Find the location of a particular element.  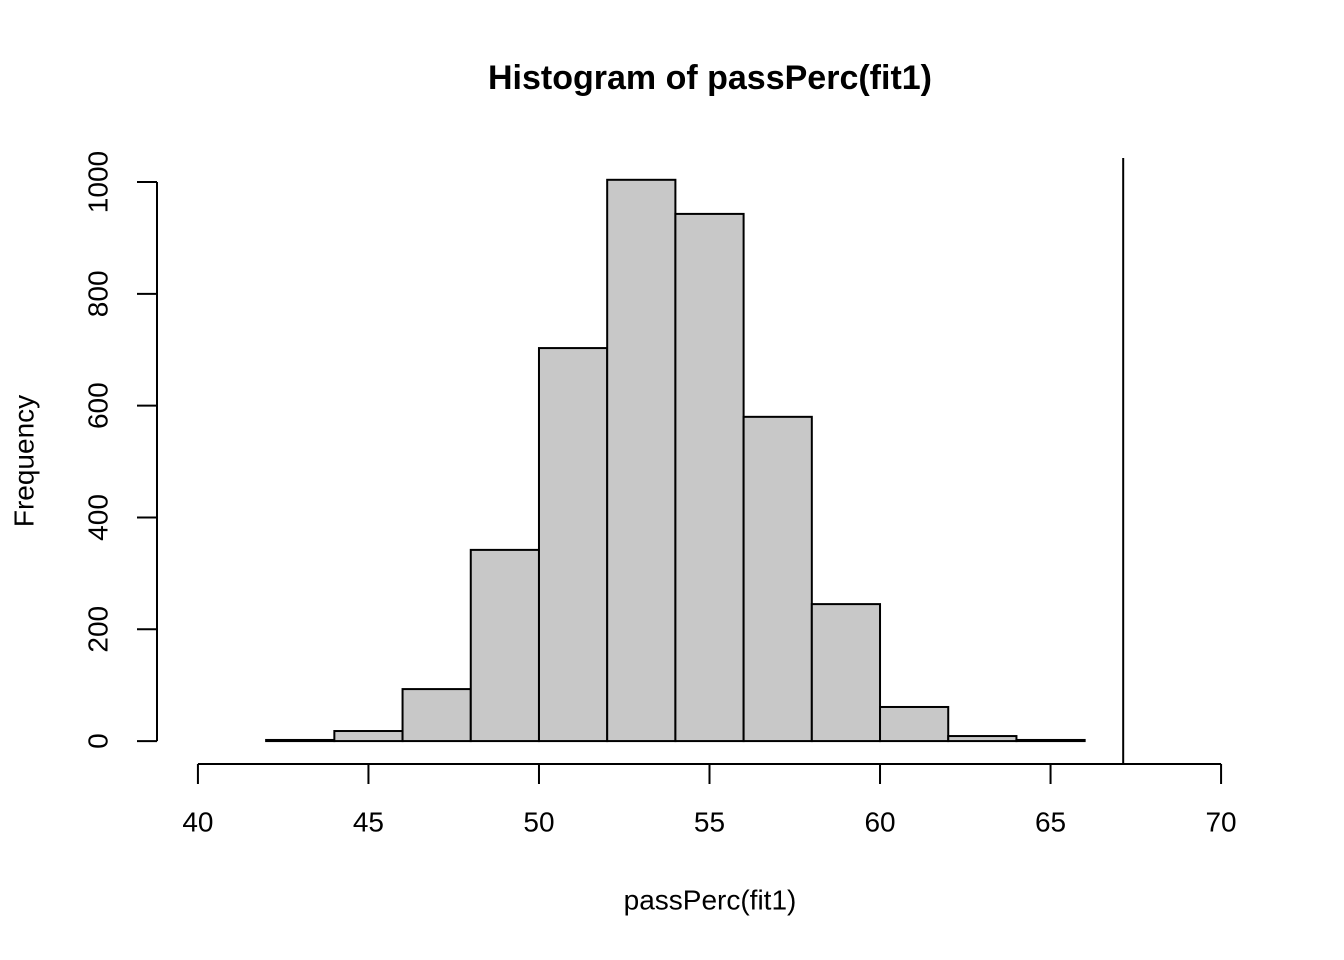

x-axis-label: passPerc(fit1) is located at coordinates (710, 899).